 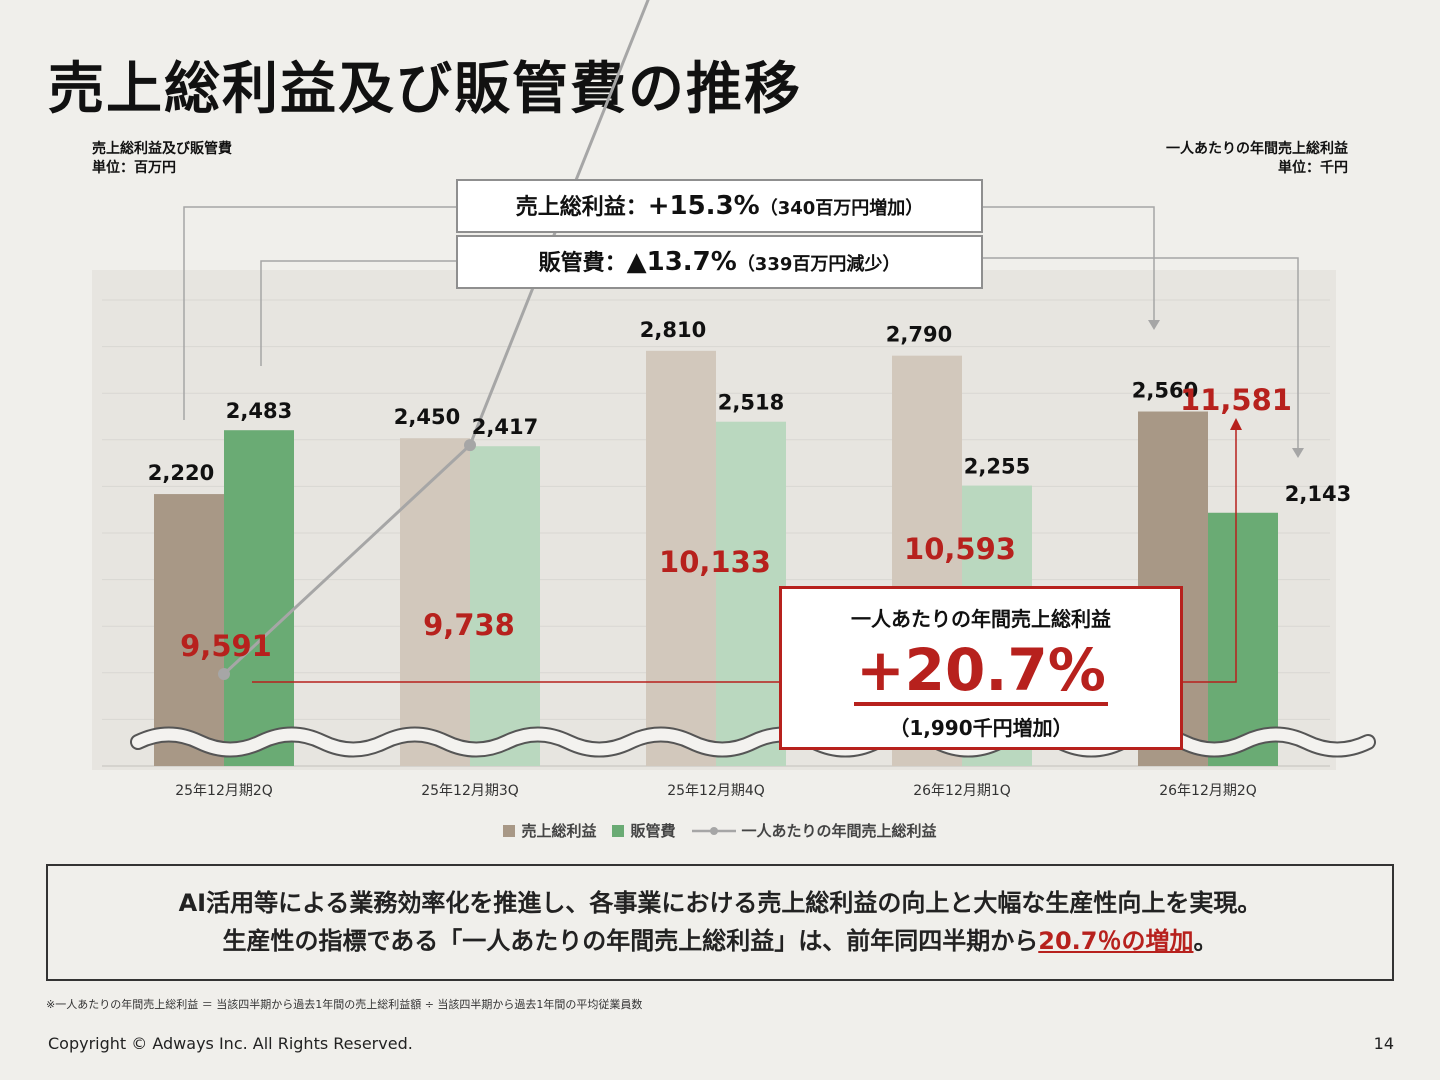 What do you see at coordinates (134, 168) in the screenshot?
I see `left-axis-unit-label: 単位：百万円` at bounding box center [134, 168].